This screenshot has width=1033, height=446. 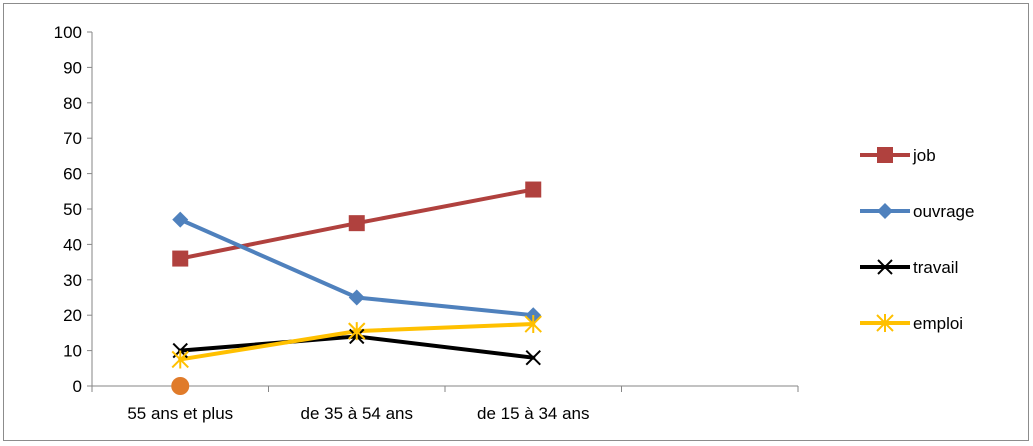 What do you see at coordinates (924, 155) in the screenshot?
I see `legend-label-job: job` at bounding box center [924, 155].